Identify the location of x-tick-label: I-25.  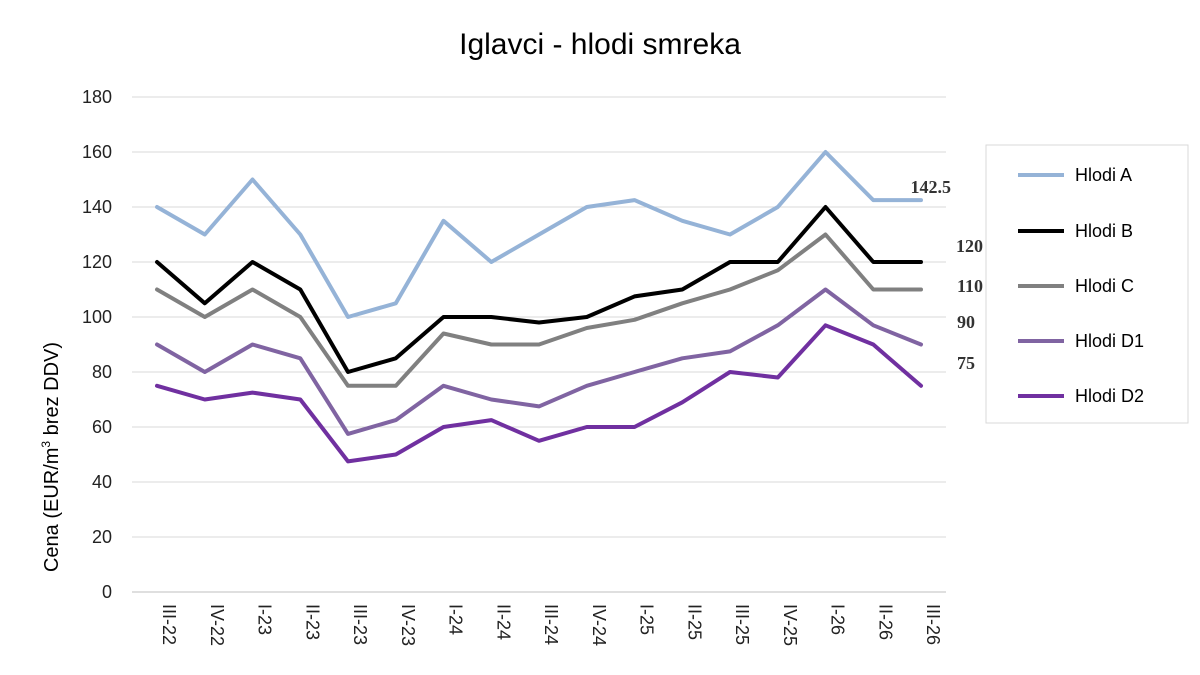
(647, 619).